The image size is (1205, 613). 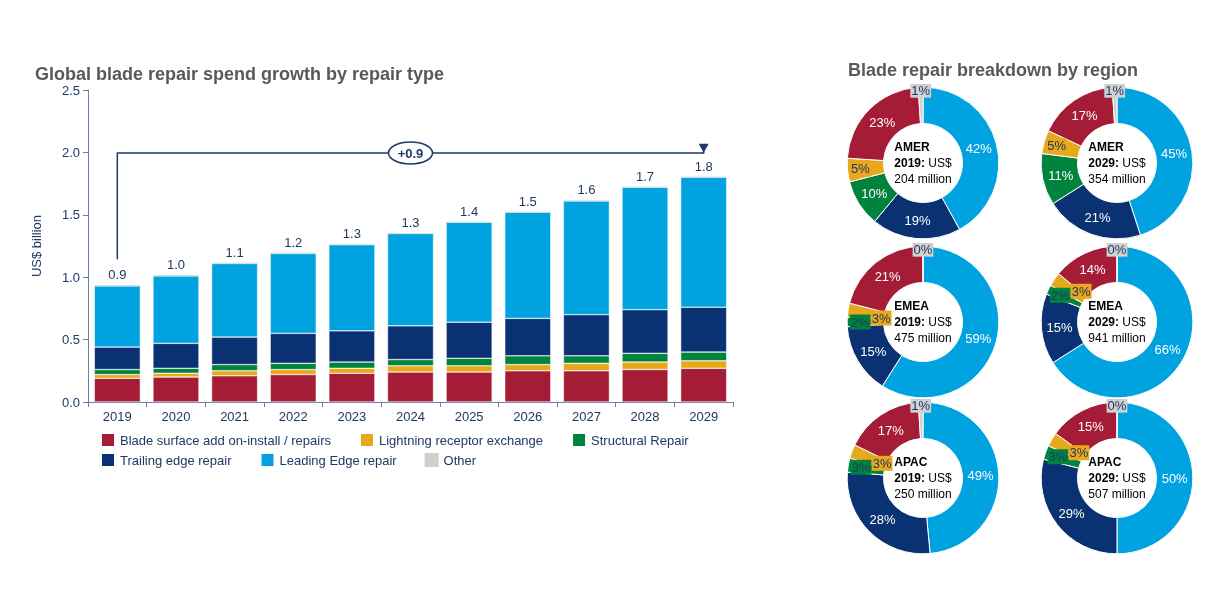 What do you see at coordinates (352, 416) in the screenshot?
I see `x-tick-label: 2023` at bounding box center [352, 416].